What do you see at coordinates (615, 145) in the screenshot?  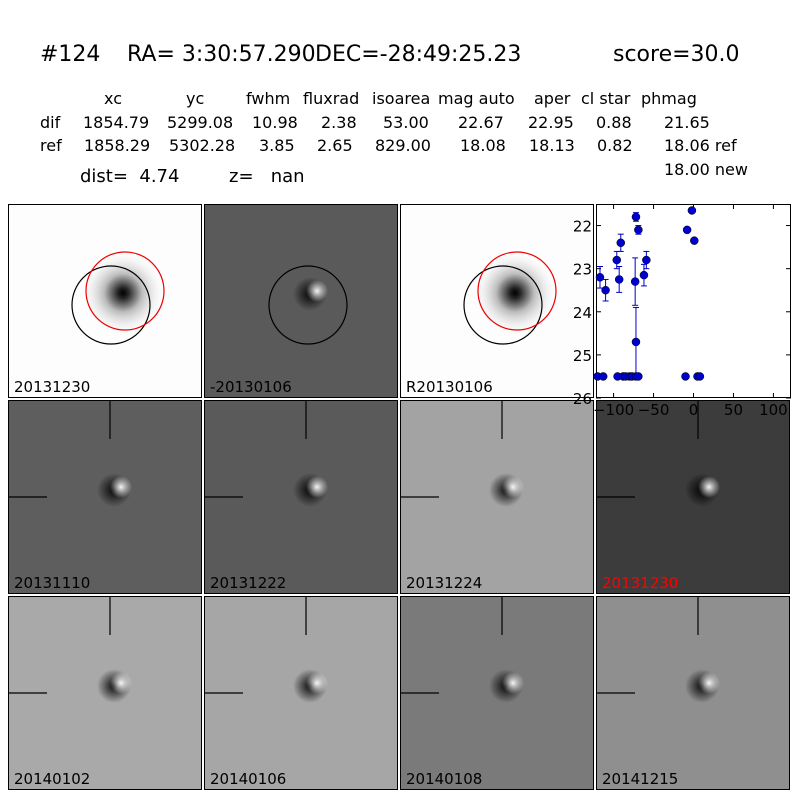 I see `table-cell: 0.82` at bounding box center [615, 145].